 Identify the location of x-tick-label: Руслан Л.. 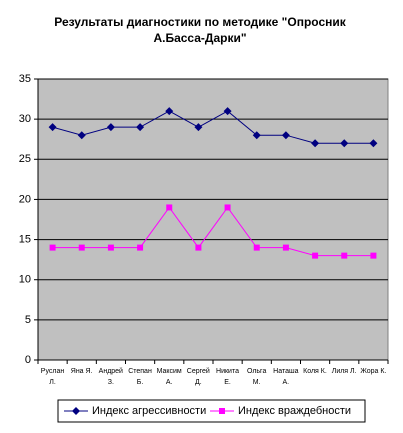
(52, 377).